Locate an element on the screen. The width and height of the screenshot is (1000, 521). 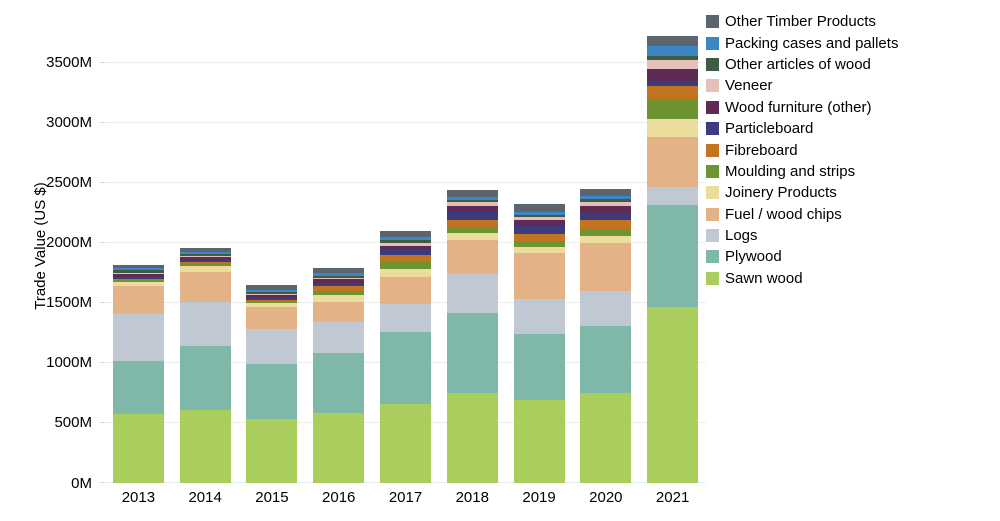
bar-segment-particleboard-2015 is located at coordinates (272, 298).